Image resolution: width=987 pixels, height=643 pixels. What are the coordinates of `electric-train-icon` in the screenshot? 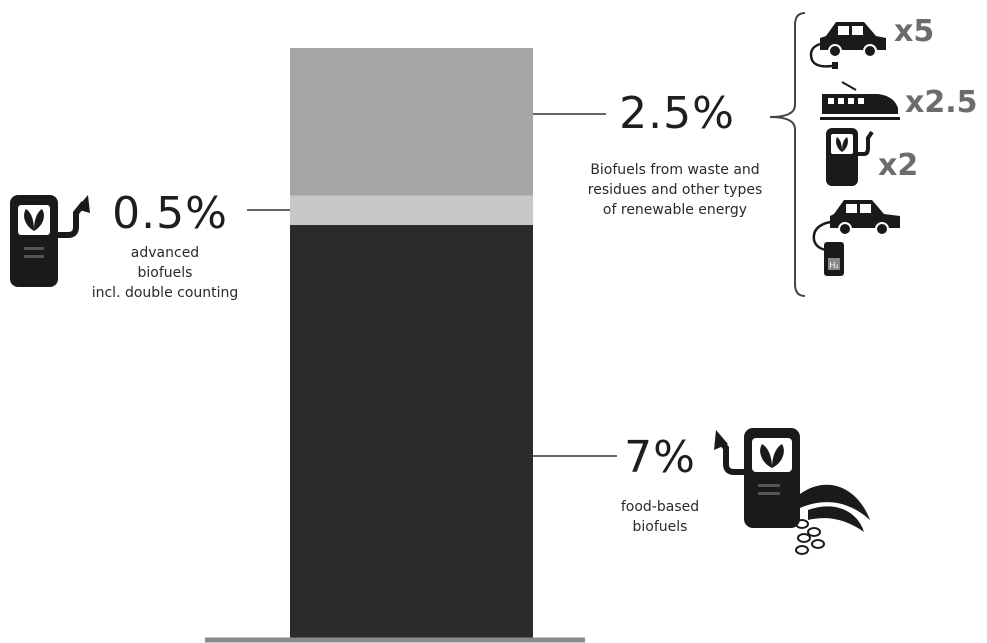 It's located at (860, 100).